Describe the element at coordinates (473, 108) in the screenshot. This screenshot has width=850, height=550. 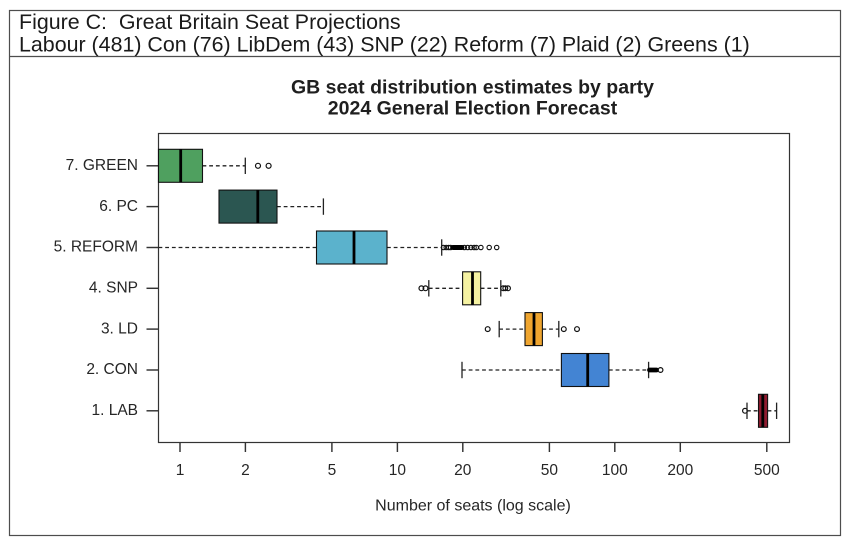
I see `svg-text: 2024 General Election Forecast` at that location.